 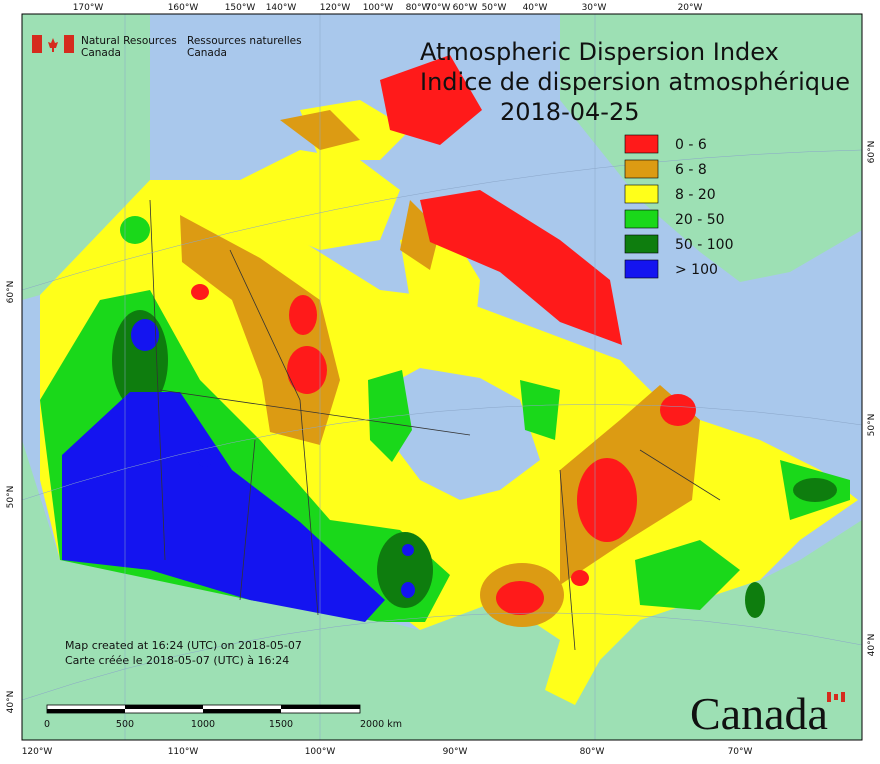 What do you see at coordinates (690, 8) in the screenshot?
I see `lon-label: 20°W` at bounding box center [690, 8].